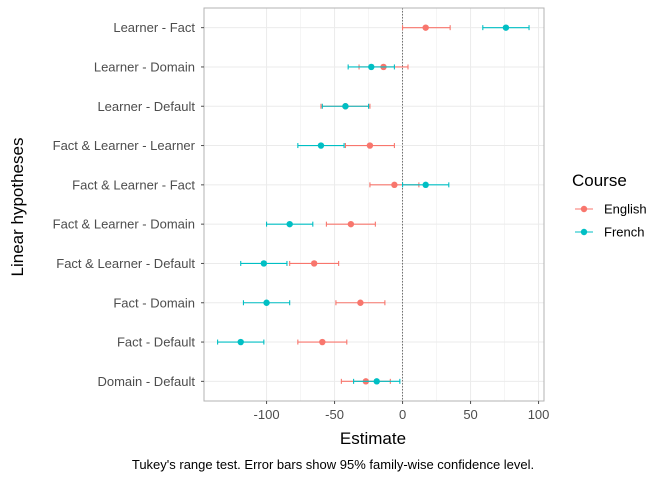 This screenshot has height=480, width=672. I want to click on y-tick-label: Fact & Learner - Default, so click(125, 263).